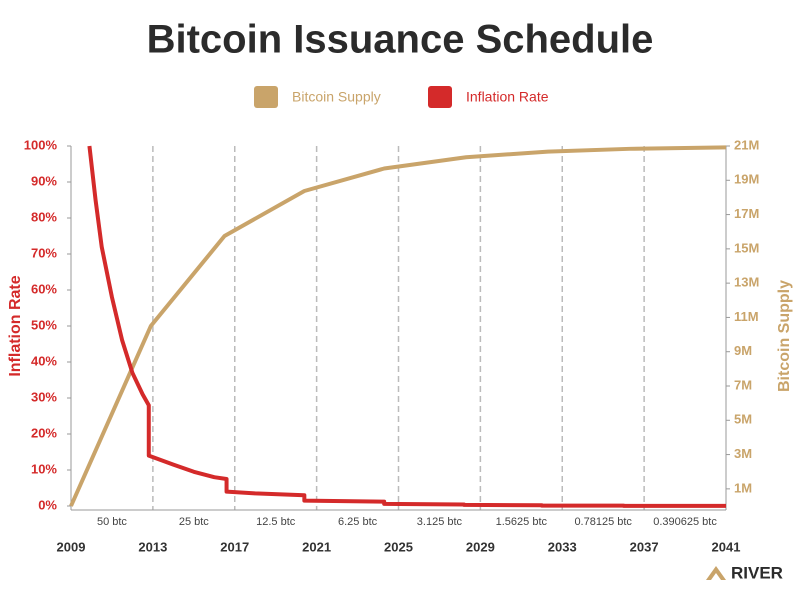 The image size is (800, 596). I want to click on era-label: 12.5 btc, so click(276, 522).